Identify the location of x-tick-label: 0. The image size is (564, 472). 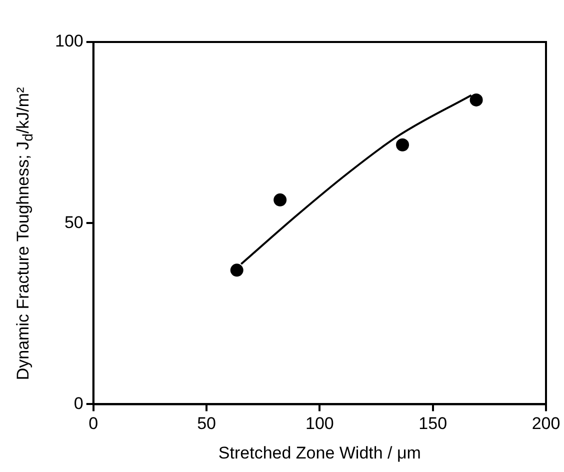
(93, 424).